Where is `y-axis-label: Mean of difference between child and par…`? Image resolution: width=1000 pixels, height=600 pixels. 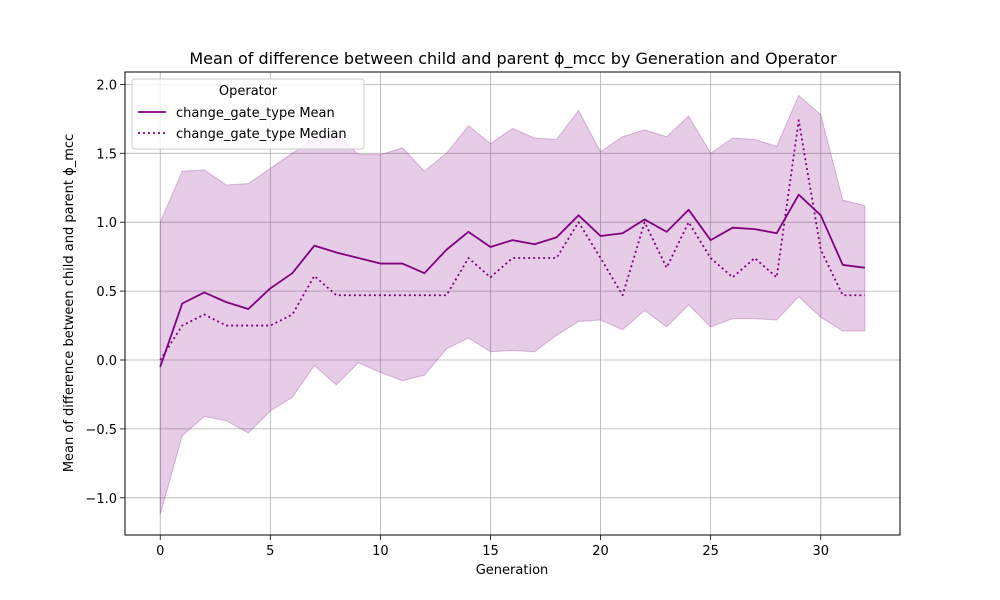
y-axis-label: Mean of difference between child and par… is located at coordinates (69, 303).